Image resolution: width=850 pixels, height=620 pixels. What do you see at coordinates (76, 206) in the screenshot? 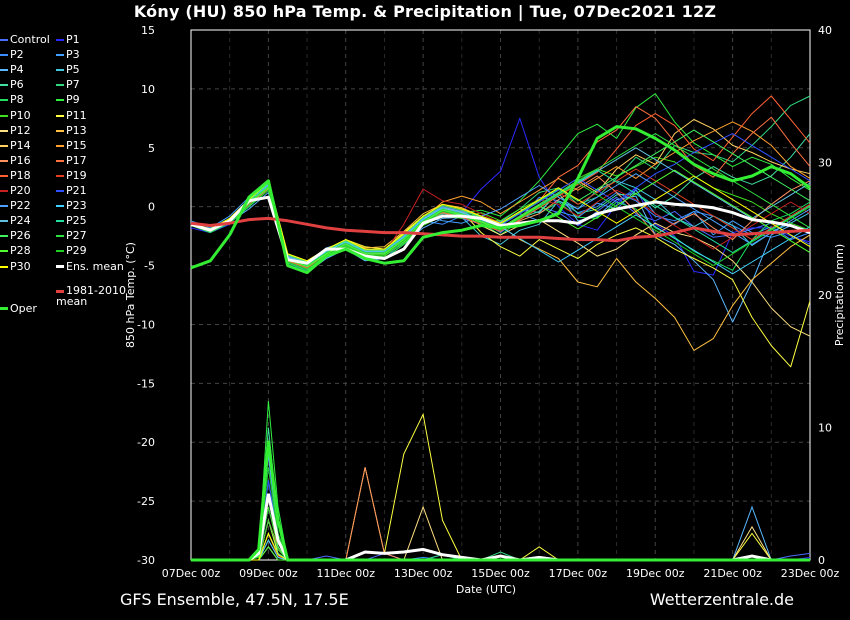
I see `legend-label: P23` at bounding box center [76, 206].